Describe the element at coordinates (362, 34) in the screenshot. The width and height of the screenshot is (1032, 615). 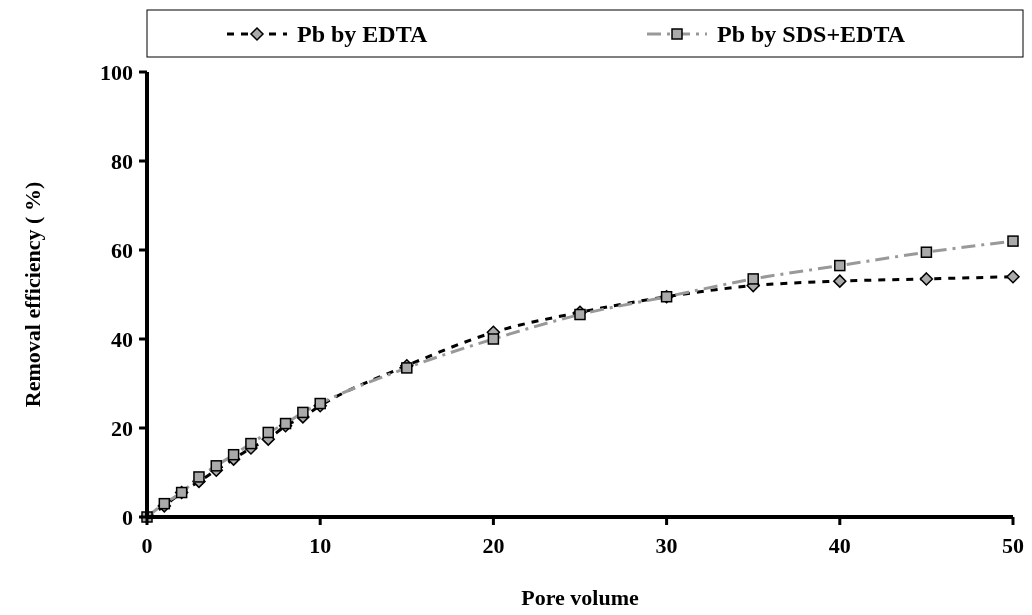
I see `legend-label: Pb by EDTA` at that location.